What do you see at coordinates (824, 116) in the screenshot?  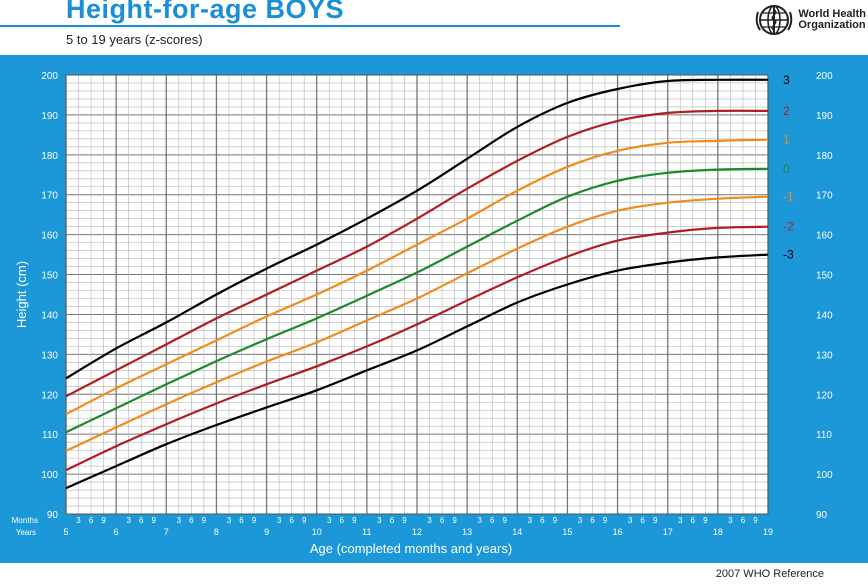 I see `y-tick-label-right: 190` at bounding box center [824, 116].